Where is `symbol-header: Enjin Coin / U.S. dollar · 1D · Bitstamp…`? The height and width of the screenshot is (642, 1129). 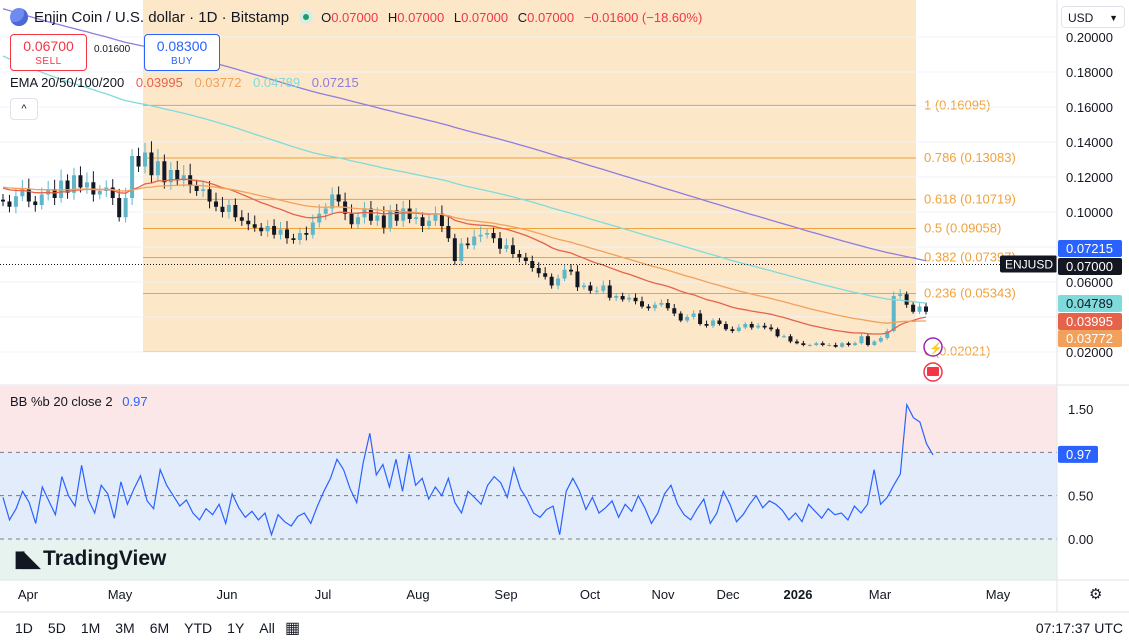
symbol-header: Enjin Coin / U.S. dollar · 1D · Bitstamp… is located at coordinates (354, 17).